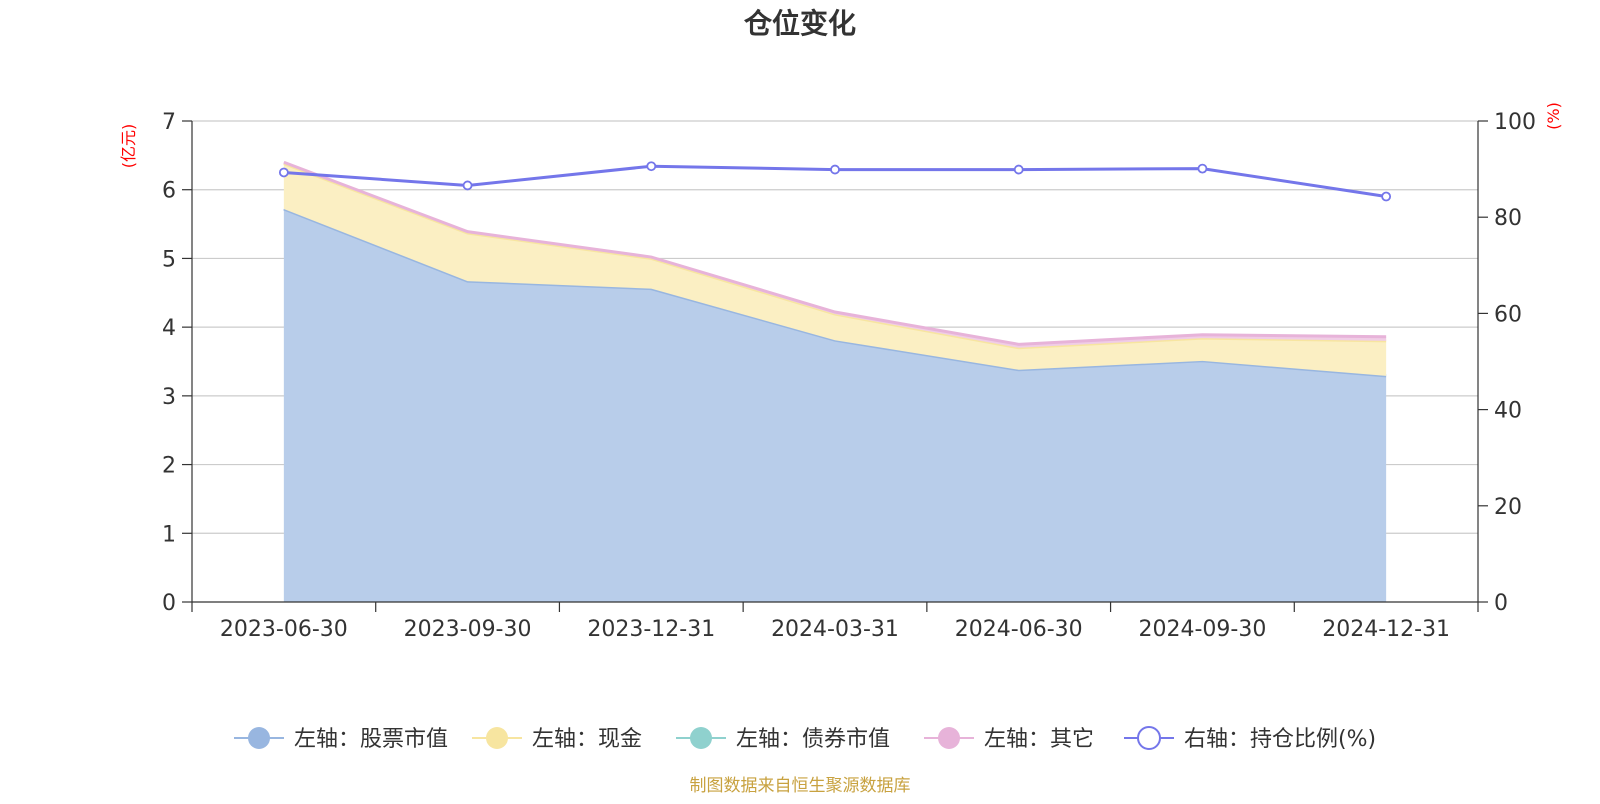  Describe the element at coordinates (651, 629) in the screenshot. I see `x-tick-label: 2023-12-31` at that location.